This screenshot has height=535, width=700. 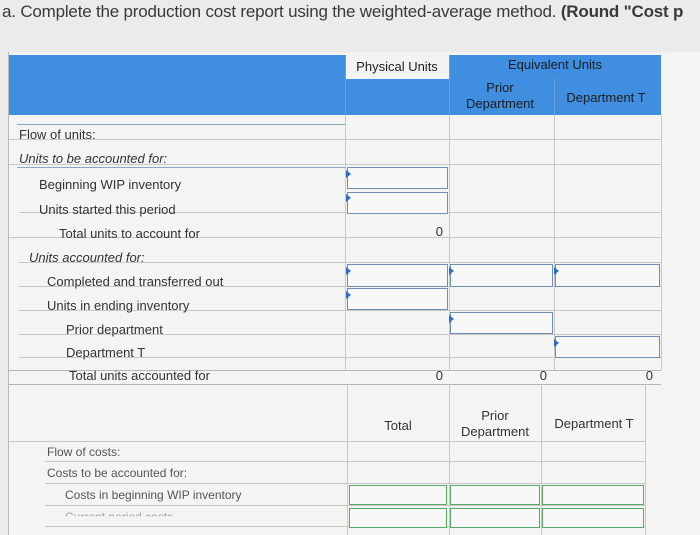 I want to click on beginning-wip-units-input, so click(x=397, y=178).